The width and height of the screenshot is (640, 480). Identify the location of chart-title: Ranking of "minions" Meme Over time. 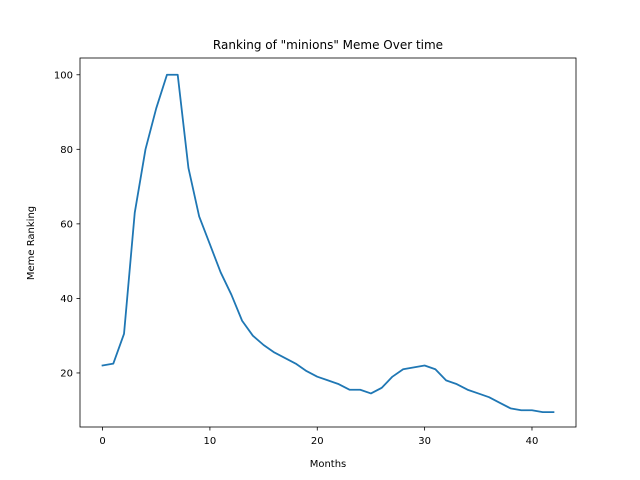
(328, 45).